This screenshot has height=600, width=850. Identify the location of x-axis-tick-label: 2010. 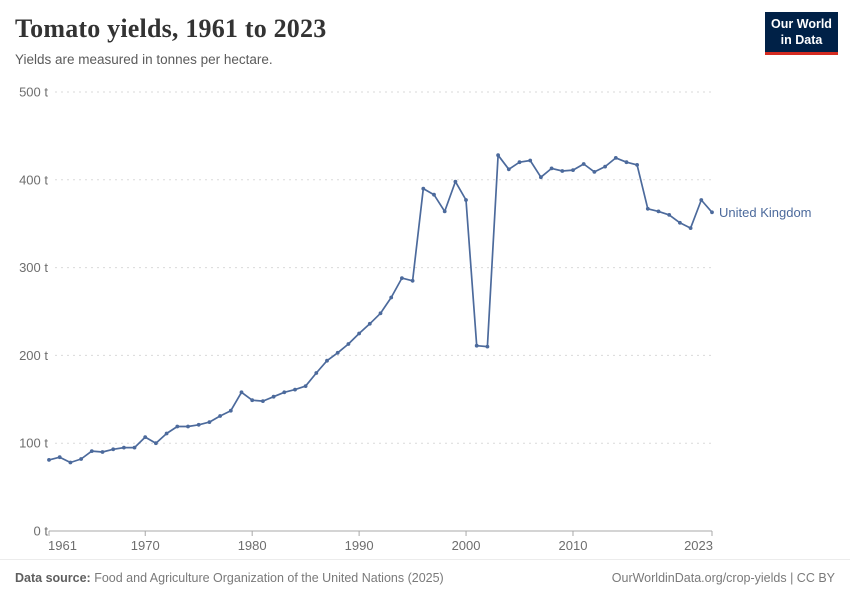
(573, 545).